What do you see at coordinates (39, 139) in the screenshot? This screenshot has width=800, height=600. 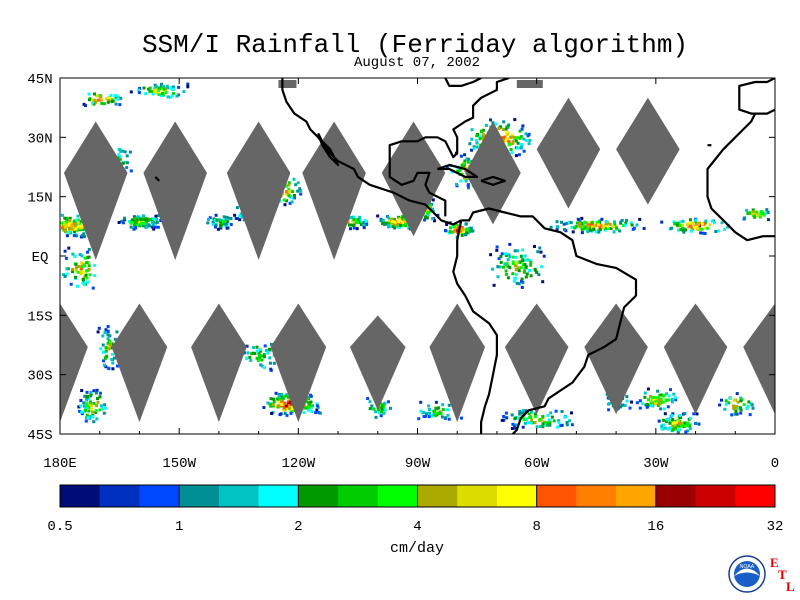 I see `lat-label: 30N` at bounding box center [39, 139].